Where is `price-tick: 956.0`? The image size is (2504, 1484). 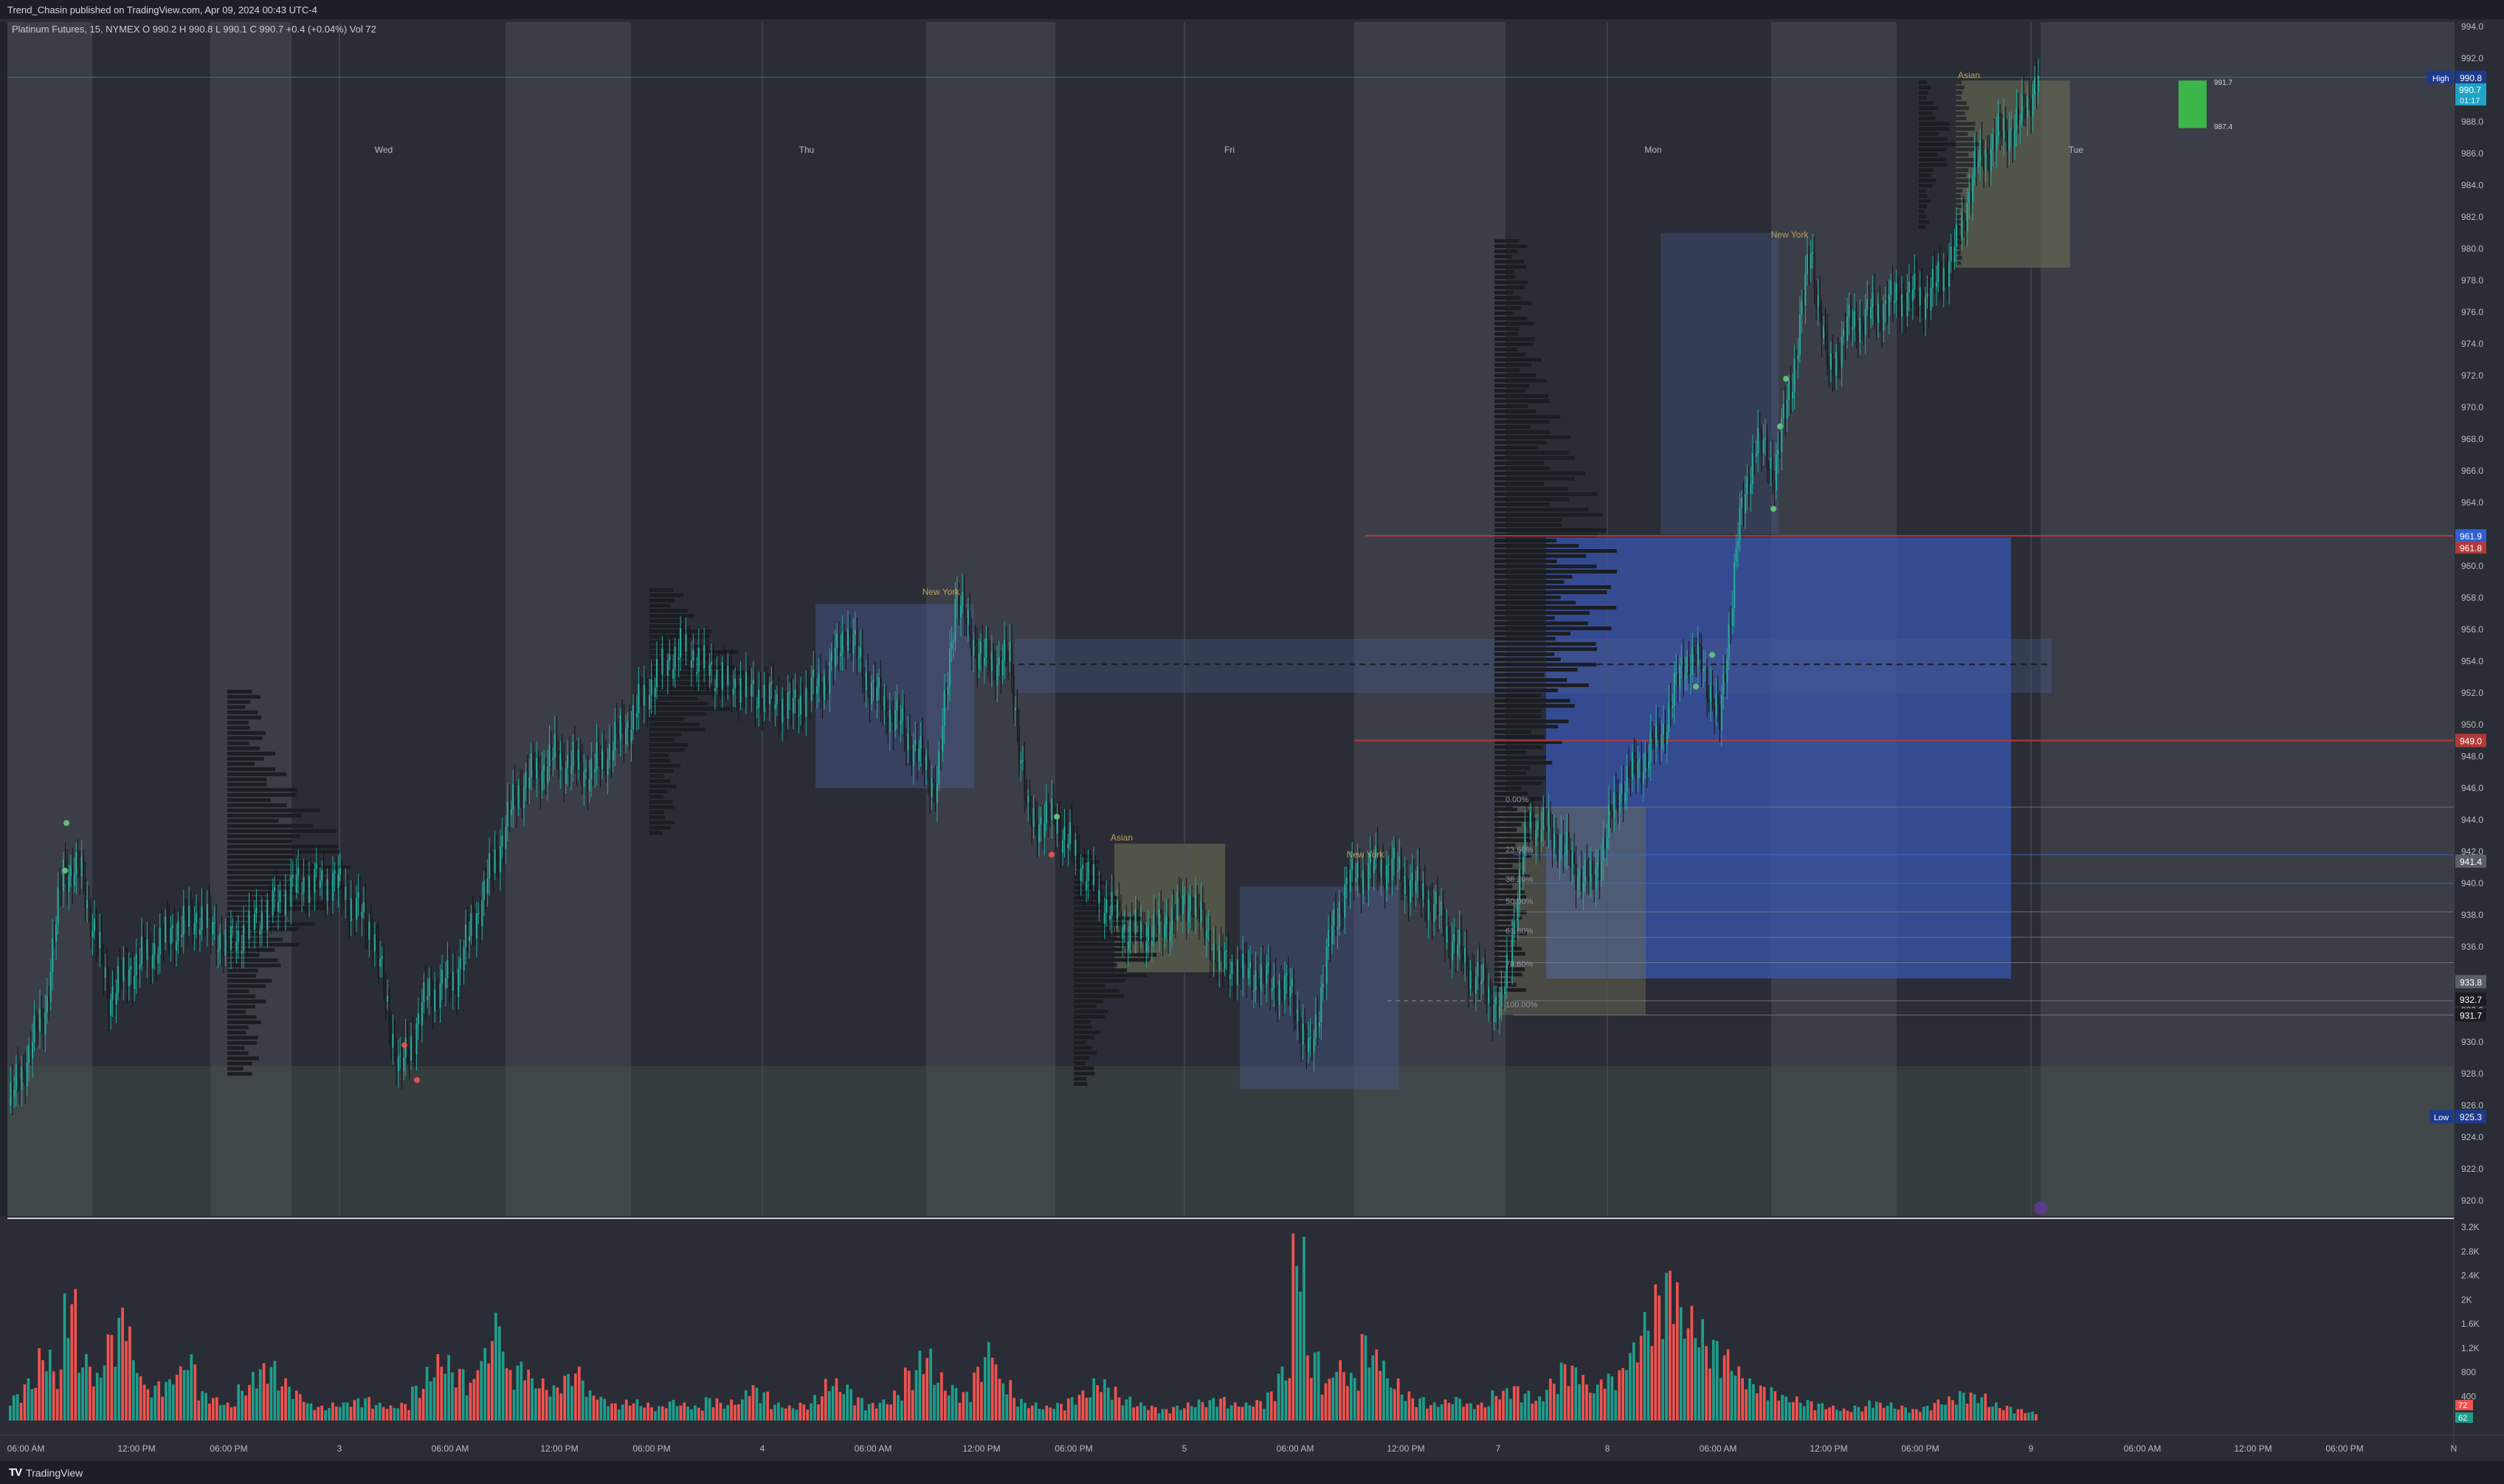 price-tick: 956.0 is located at coordinates (2472, 629).